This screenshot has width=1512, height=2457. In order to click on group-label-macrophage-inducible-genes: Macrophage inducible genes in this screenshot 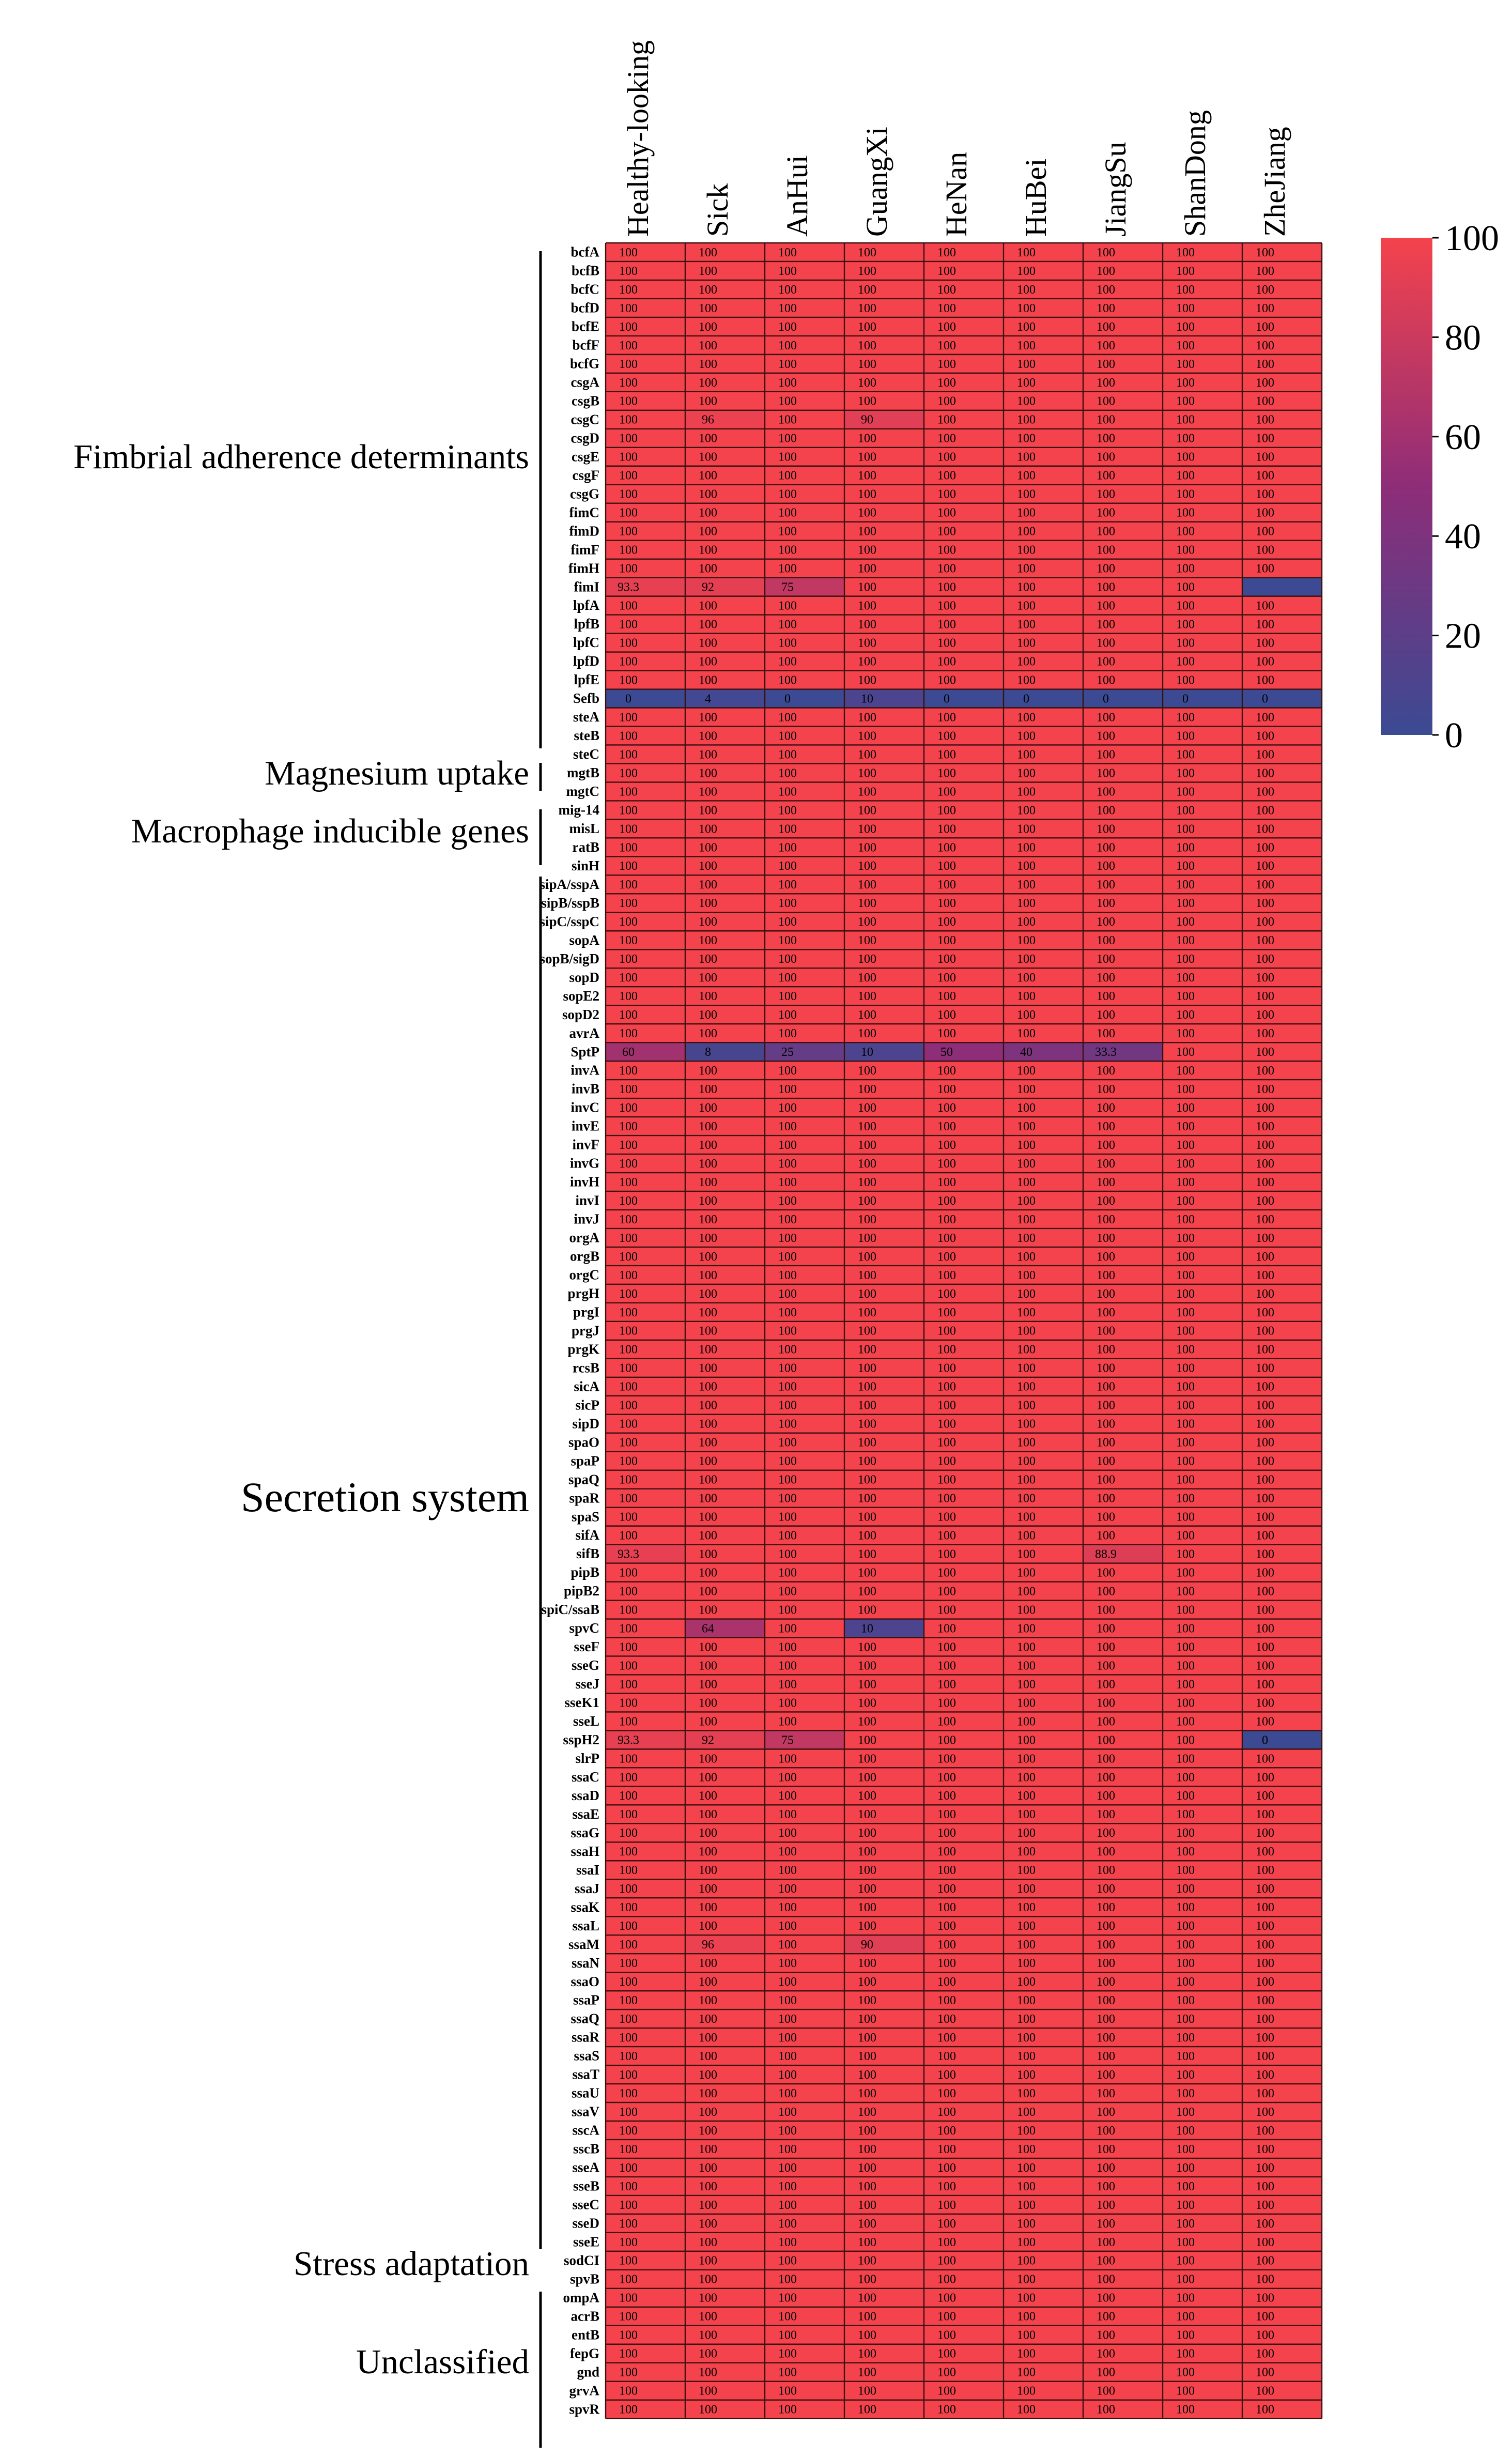, I will do `click(330, 831)`.